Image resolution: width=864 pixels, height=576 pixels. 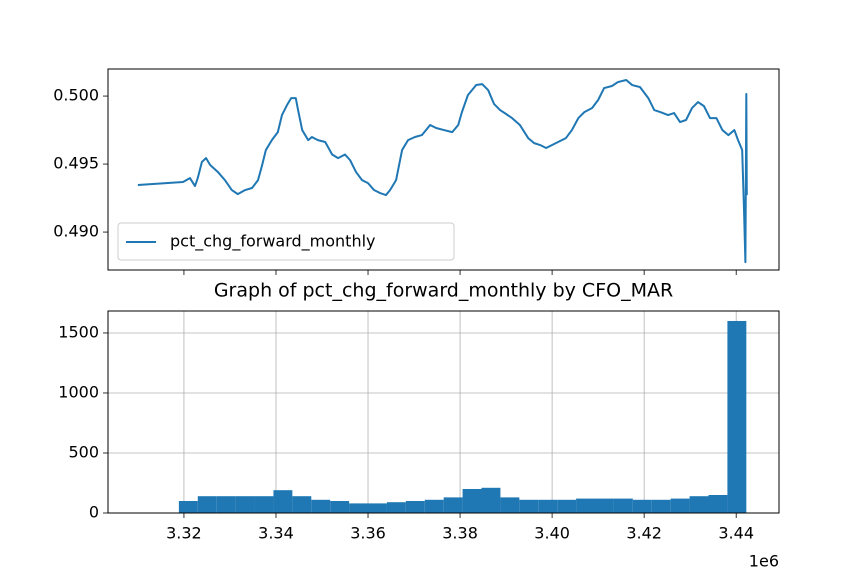 What do you see at coordinates (76, 95) in the screenshot?
I see `y-tick-label: 0.500` at bounding box center [76, 95].